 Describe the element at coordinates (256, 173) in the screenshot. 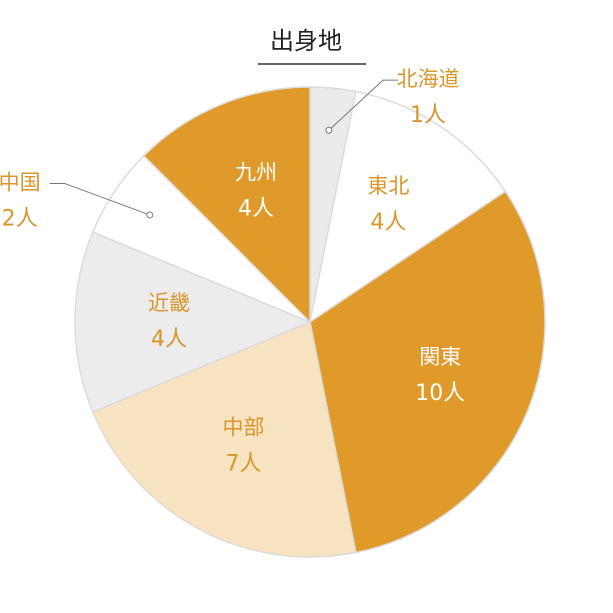

I see `slice-label: 九州` at that location.